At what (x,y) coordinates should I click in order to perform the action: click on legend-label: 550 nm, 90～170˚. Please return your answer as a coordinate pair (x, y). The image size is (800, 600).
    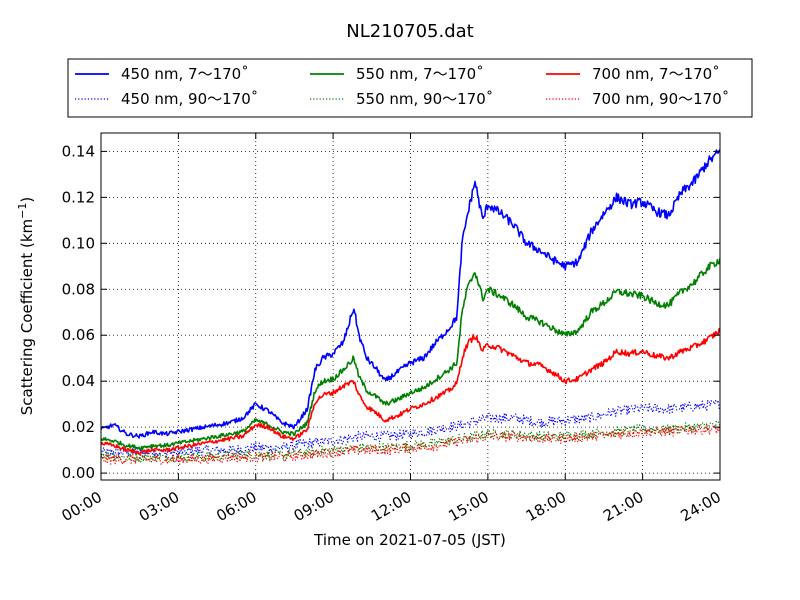
    Looking at the image, I should click on (424, 99).